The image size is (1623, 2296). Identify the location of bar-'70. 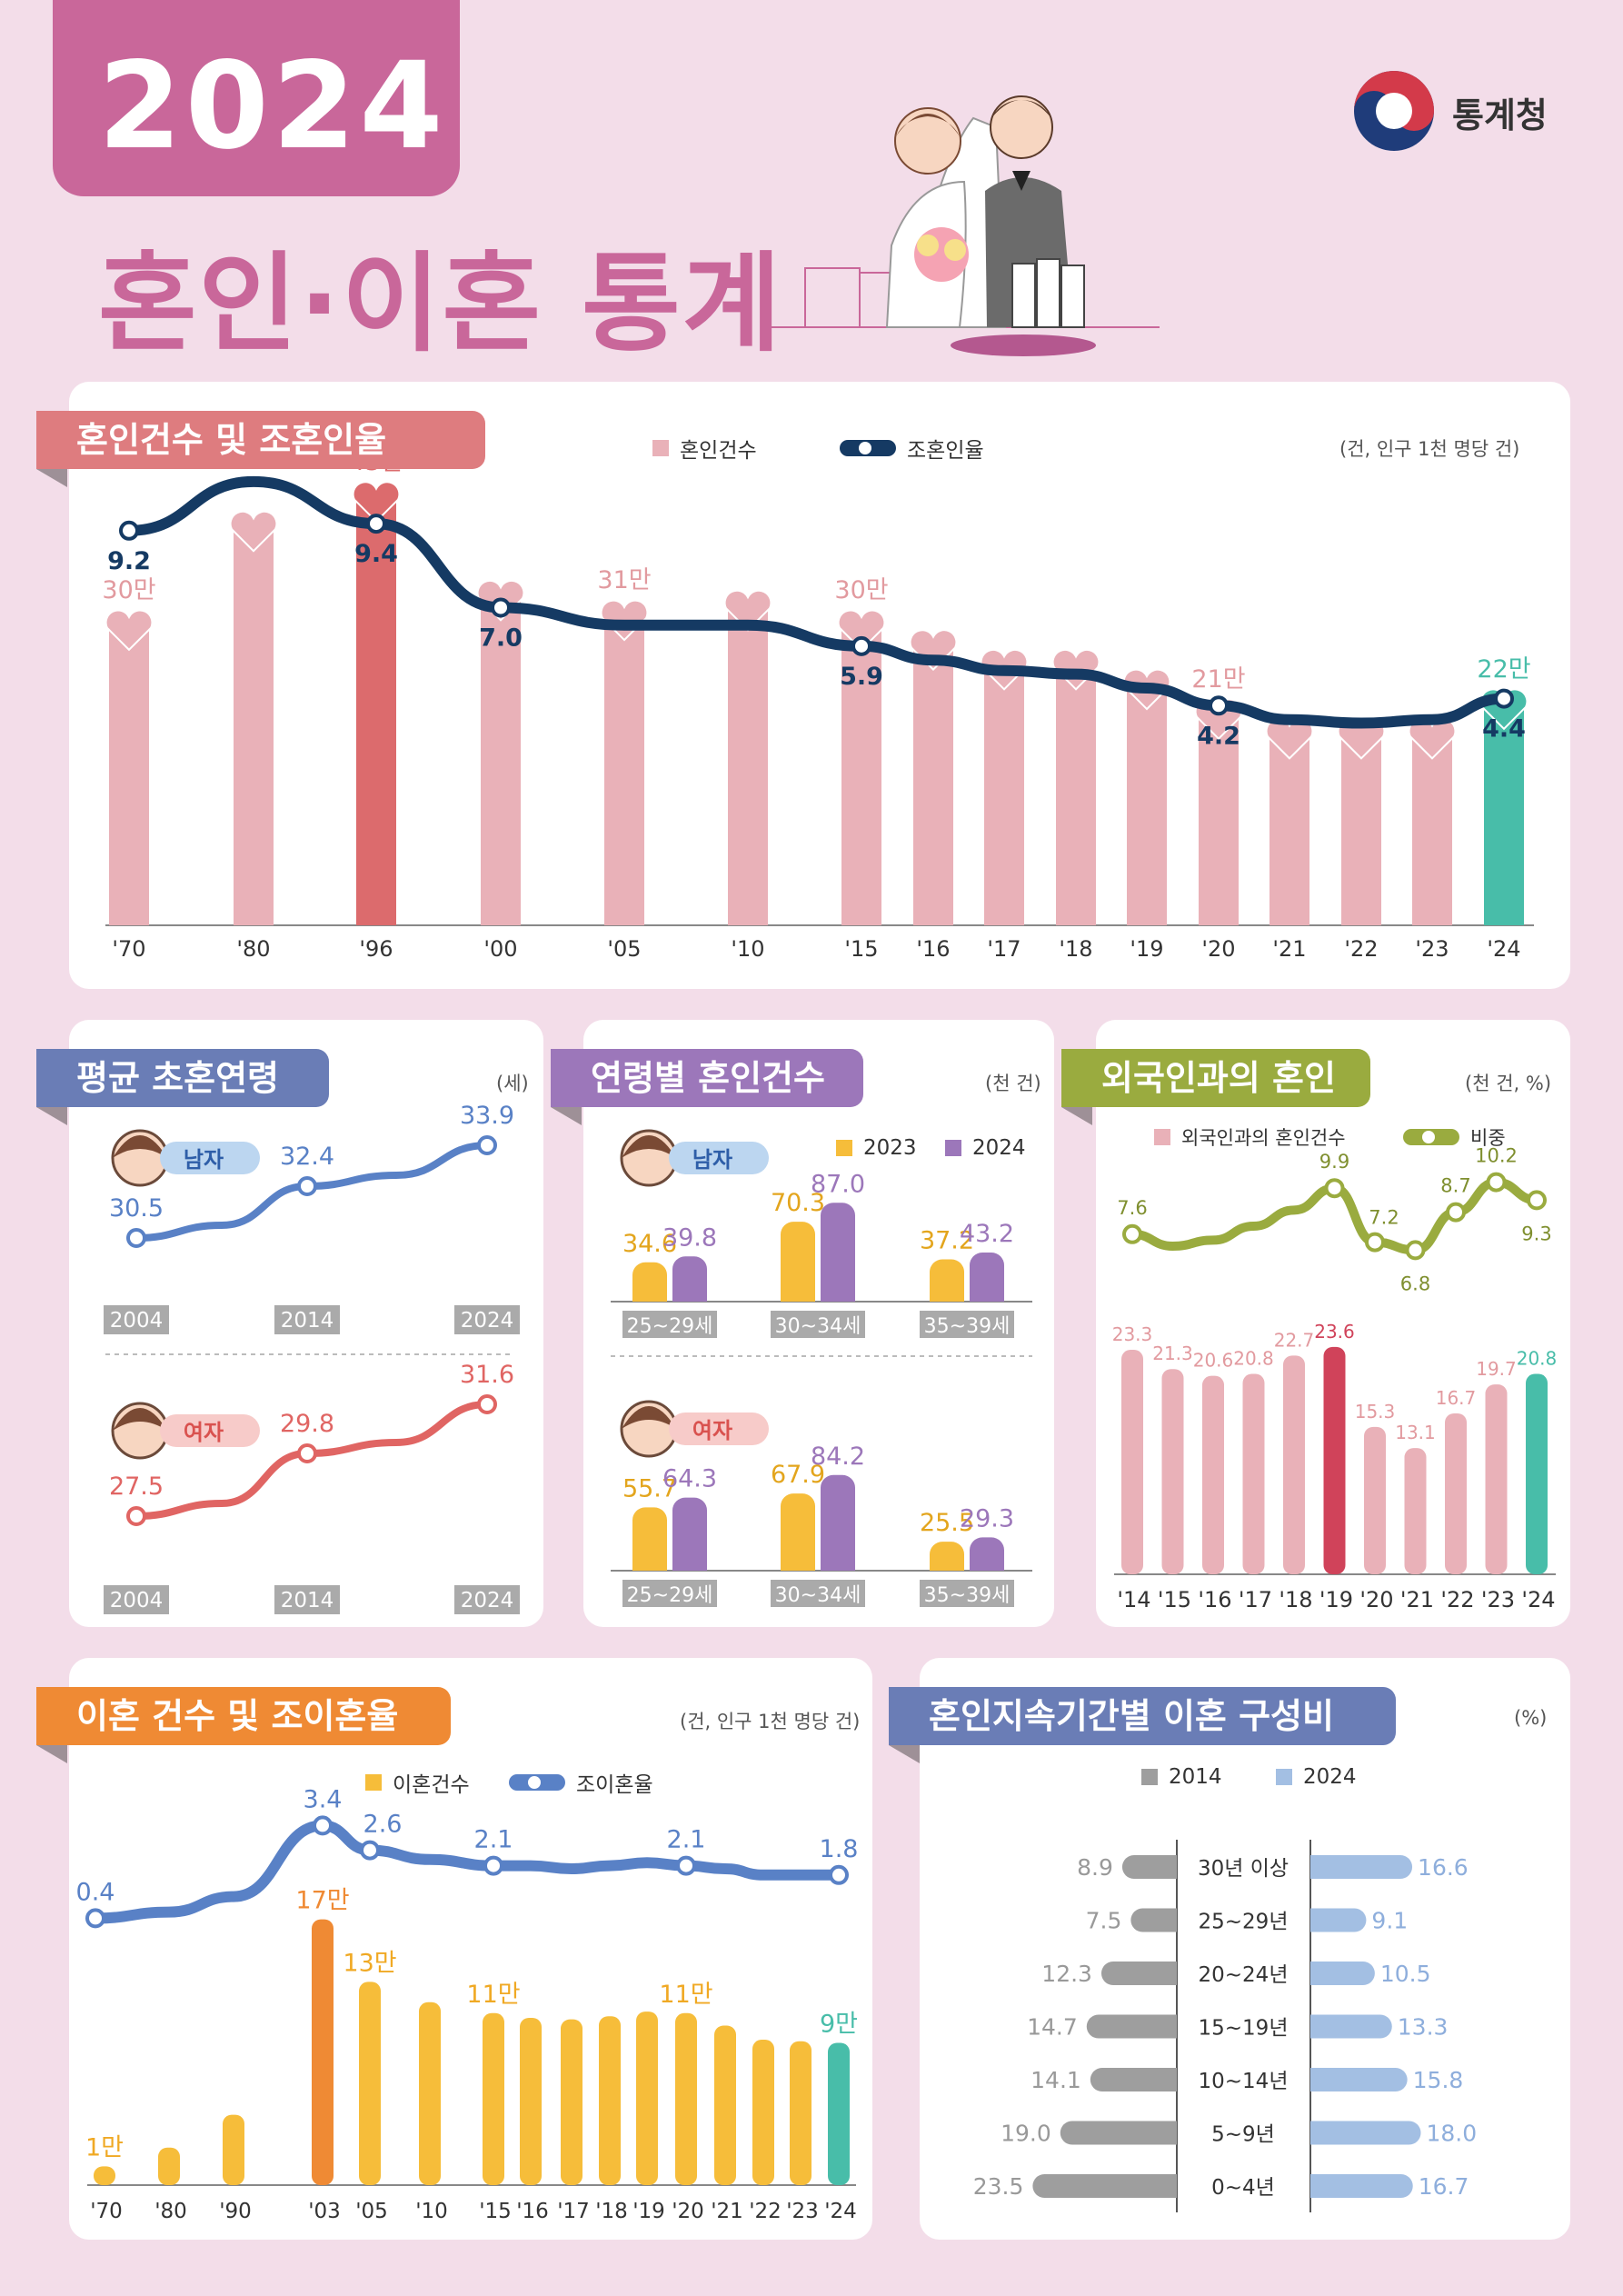
(129, 777).